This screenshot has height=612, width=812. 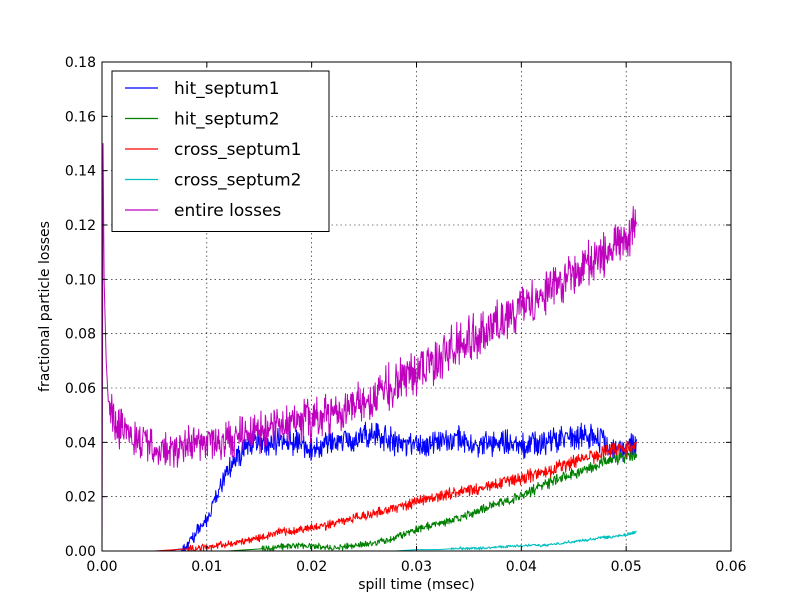 I want to click on legend-entry-label: hit_septum2, so click(x=227, y=120).